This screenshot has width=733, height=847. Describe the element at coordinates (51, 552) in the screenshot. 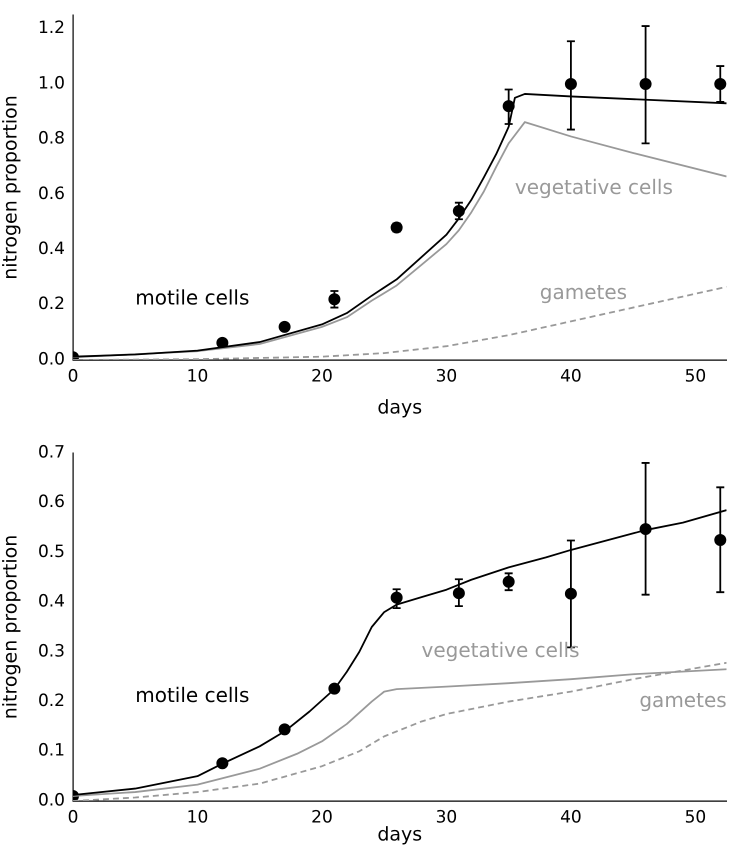

I see `y-tick-label: 0.5` at that location.